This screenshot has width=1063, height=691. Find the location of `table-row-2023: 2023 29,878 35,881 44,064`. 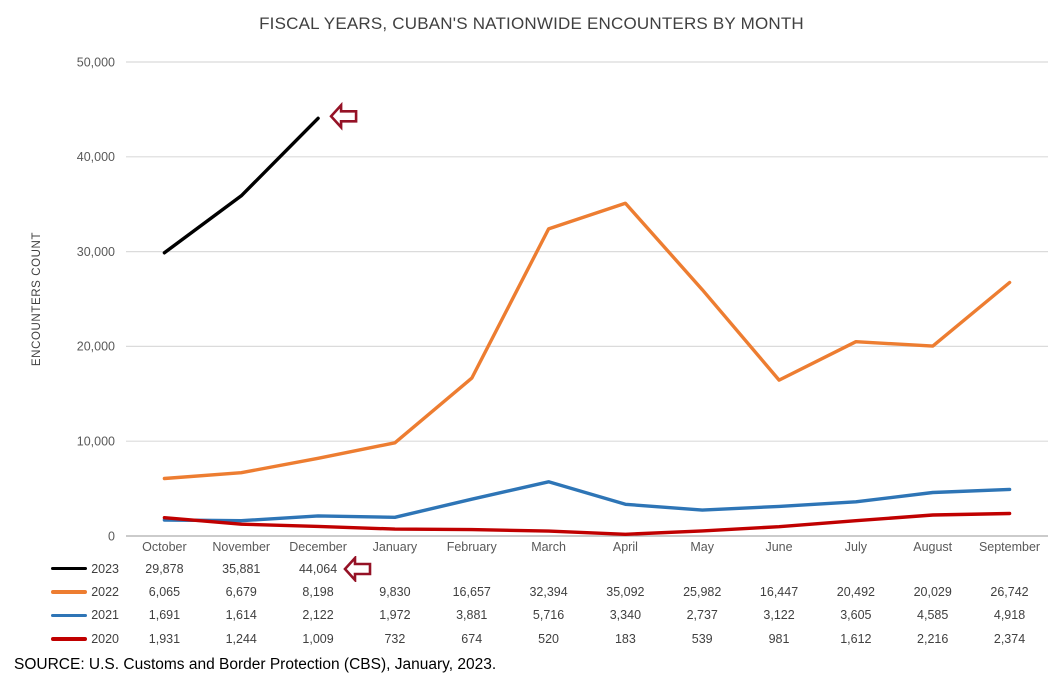

table-row-2023: 2023 29,878 35,881 44,064 is located at coordinates (524, 569).